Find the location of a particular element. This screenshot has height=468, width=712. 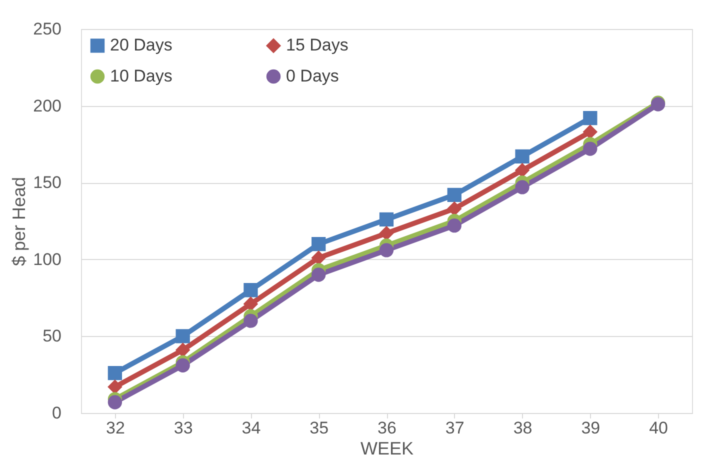

x-tick-label: 34 is located at coordinates (251, 428).